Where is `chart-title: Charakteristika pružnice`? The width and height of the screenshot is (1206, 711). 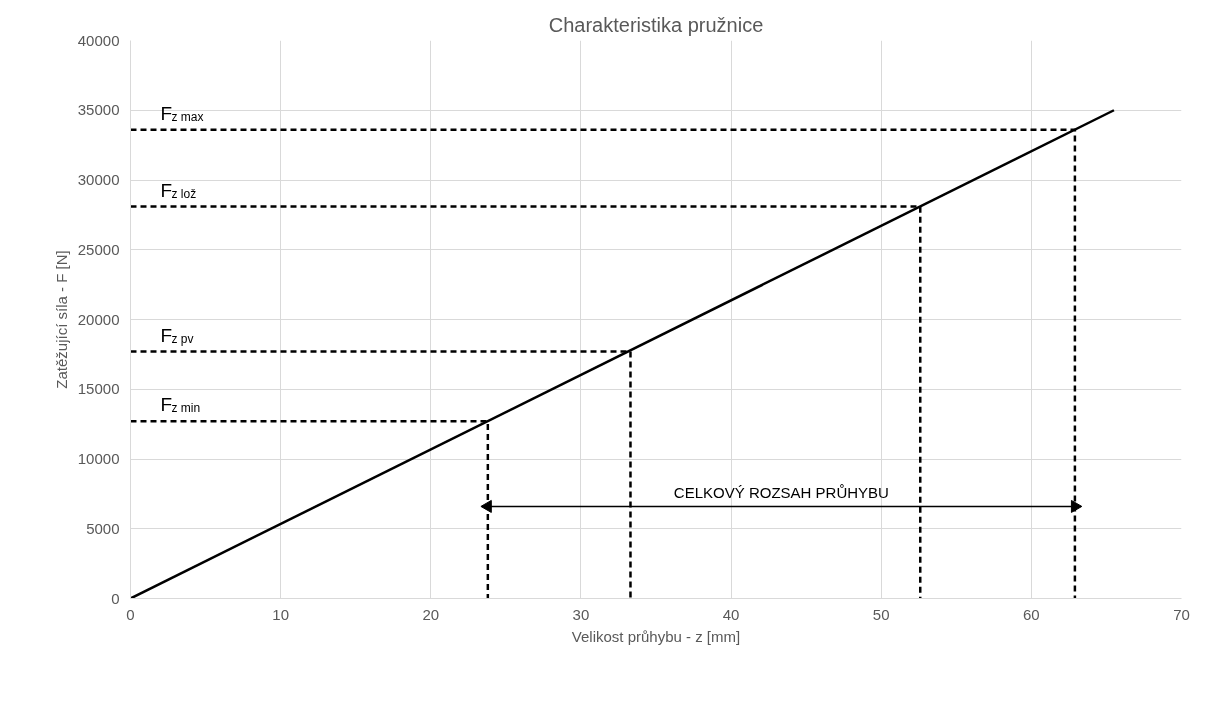 chart-title: Charakteristika pružnice is located at coordinates (656, 24).